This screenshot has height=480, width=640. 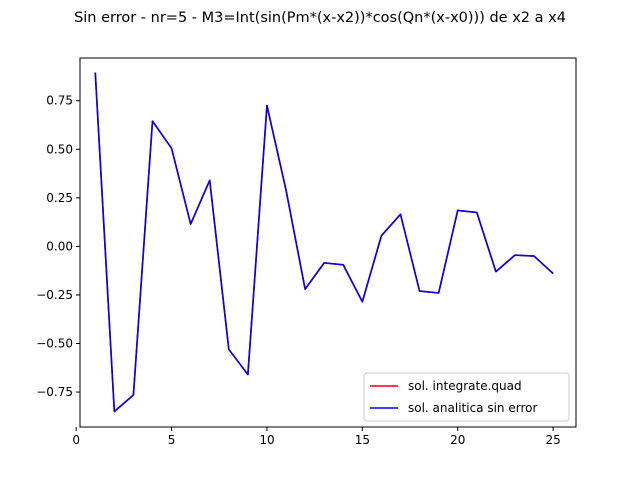 What do you see at coordinates (362, 440) in the screenshot?
I see `x-tick-label: 15` at bounding box center [362, 440].